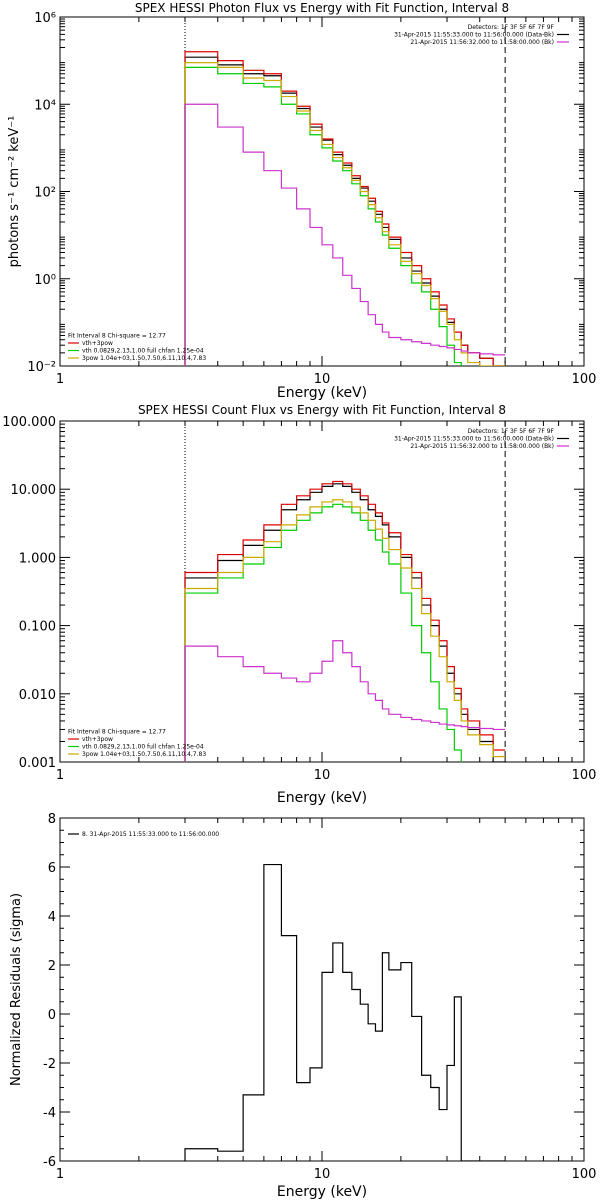  What do you see at coordinates (16, 989) in the screenshot?
I see `resid-y-axis-label: Normalized Residuals (sigma)` at bounding box center [16, 989].